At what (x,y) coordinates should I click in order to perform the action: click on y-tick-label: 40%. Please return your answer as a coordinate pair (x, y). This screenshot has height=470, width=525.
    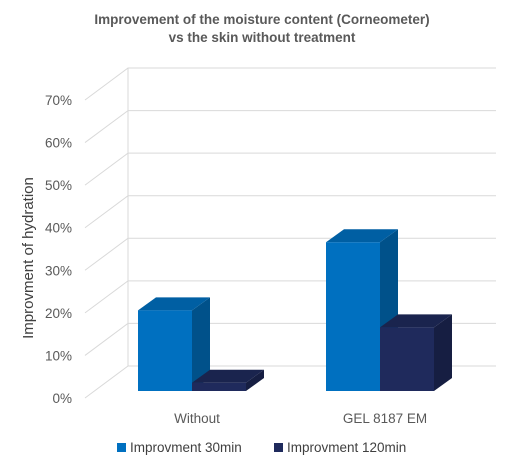
    Looking at the image, I should click on (58, 228).